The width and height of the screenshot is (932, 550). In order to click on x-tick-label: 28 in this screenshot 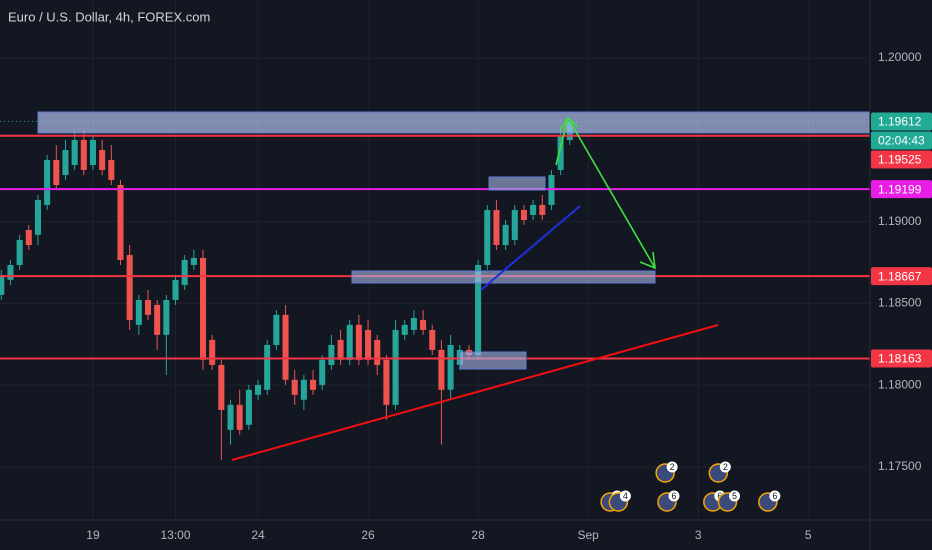, I will do `click(478, 535)`.